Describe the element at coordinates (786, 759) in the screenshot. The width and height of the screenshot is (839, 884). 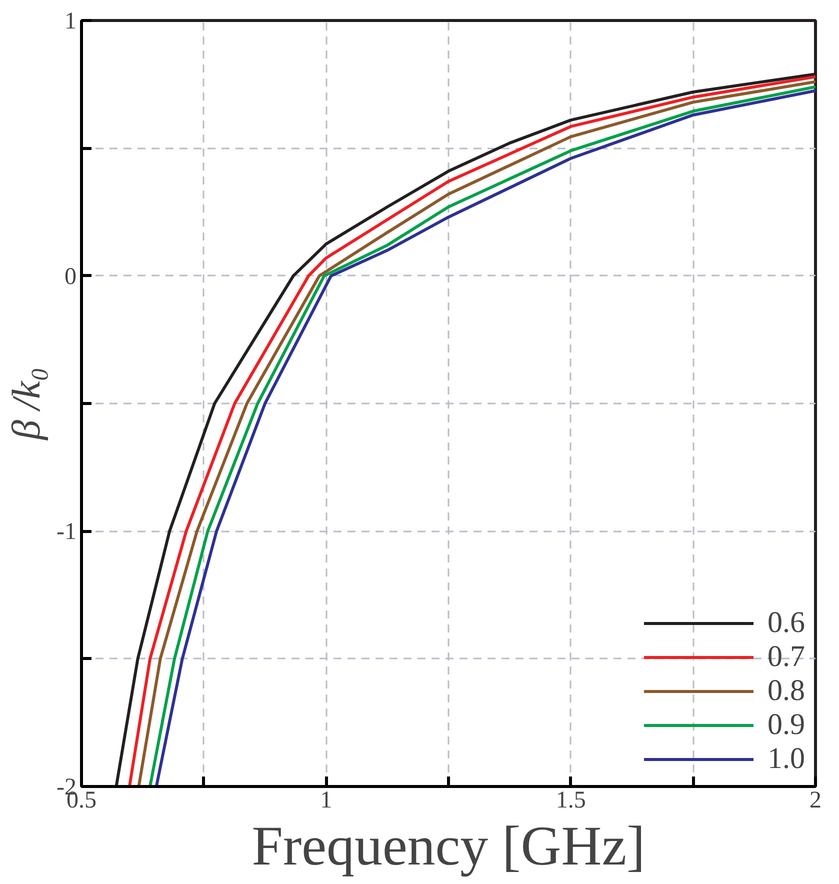
I see `legend-label: 1.0` at that location.